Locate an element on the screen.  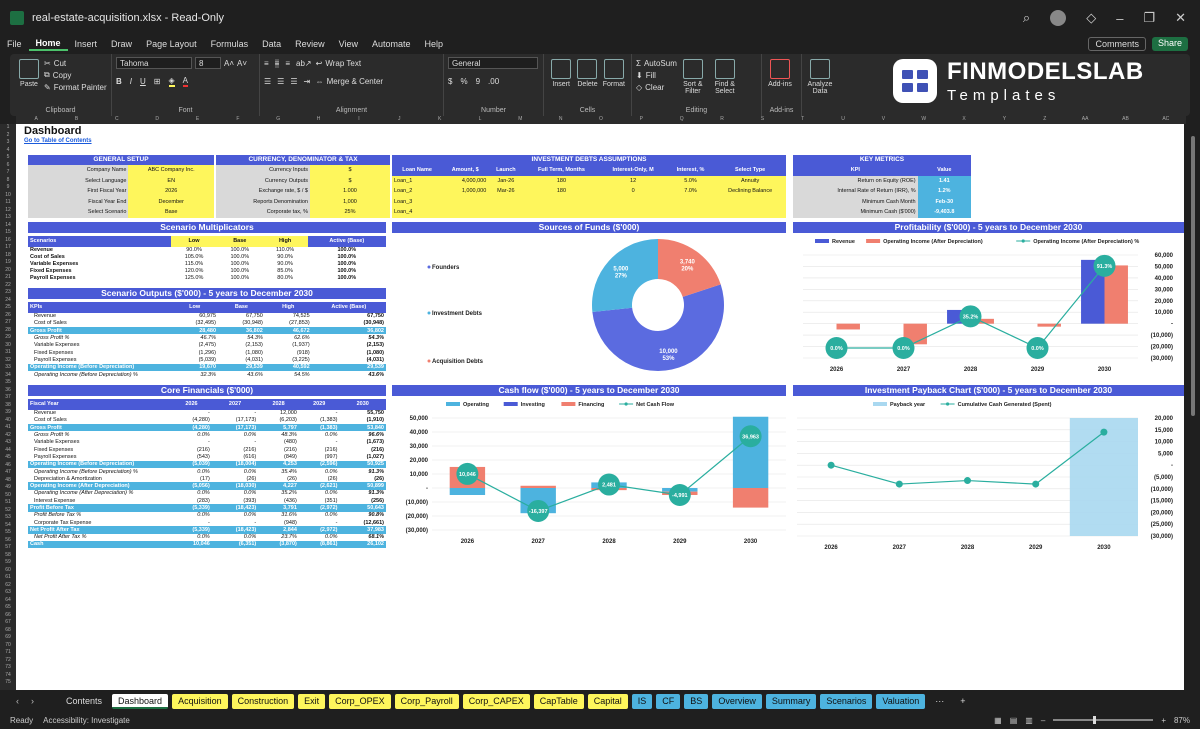
sheet-tab-corp-opex: Corp_OPEX is located at coordinates (360, 701).